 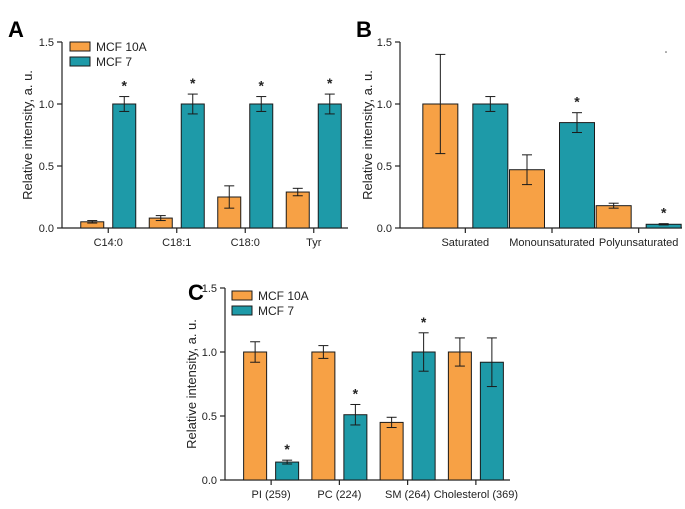 I want to click on x-tick-label: PI (259), so click(x=271, y=495).